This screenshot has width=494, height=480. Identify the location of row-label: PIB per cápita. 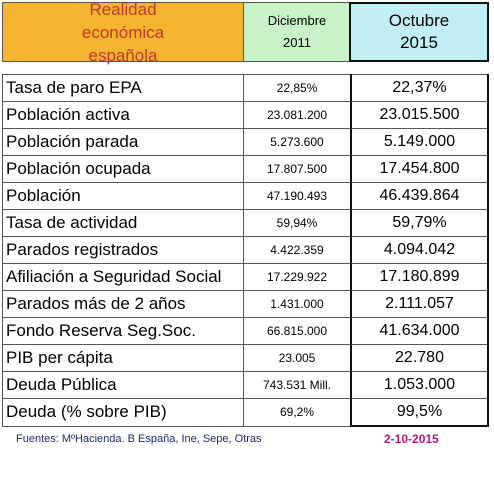
(123, 358).